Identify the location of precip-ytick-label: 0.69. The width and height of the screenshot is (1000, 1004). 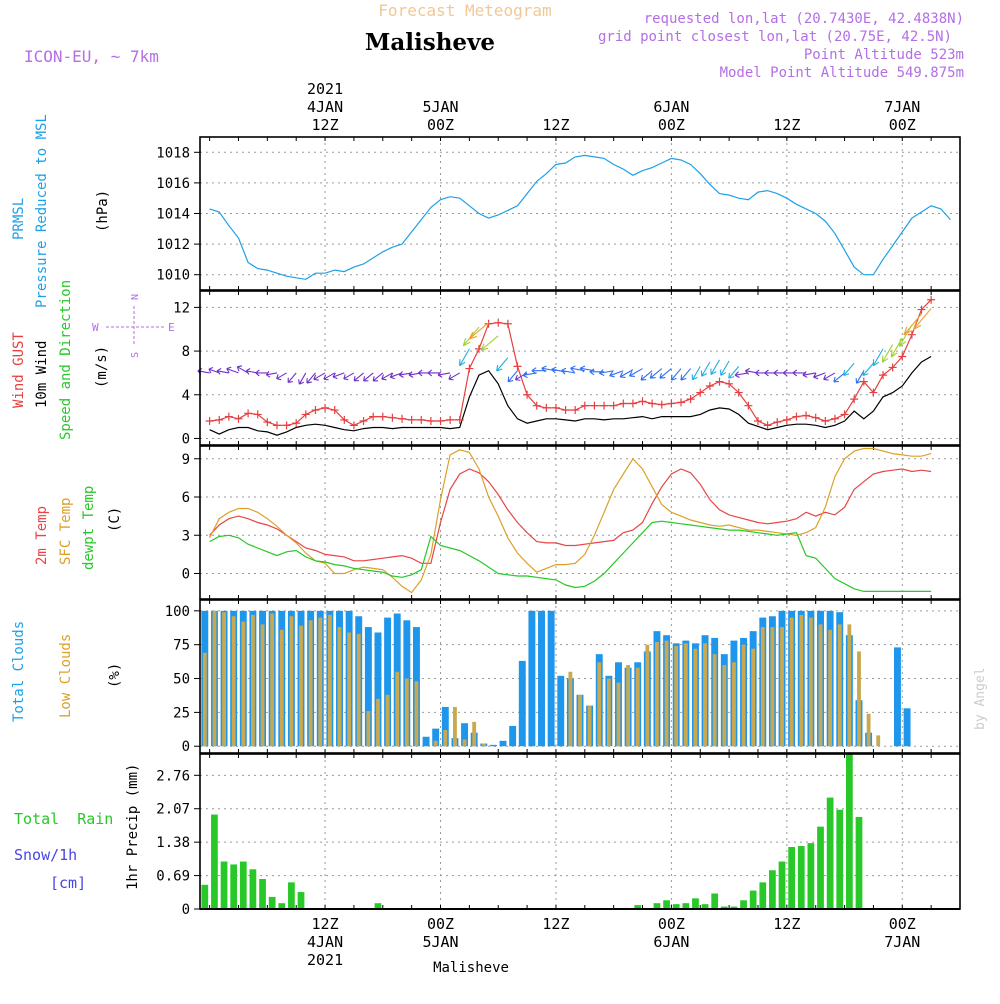
(173, 877).